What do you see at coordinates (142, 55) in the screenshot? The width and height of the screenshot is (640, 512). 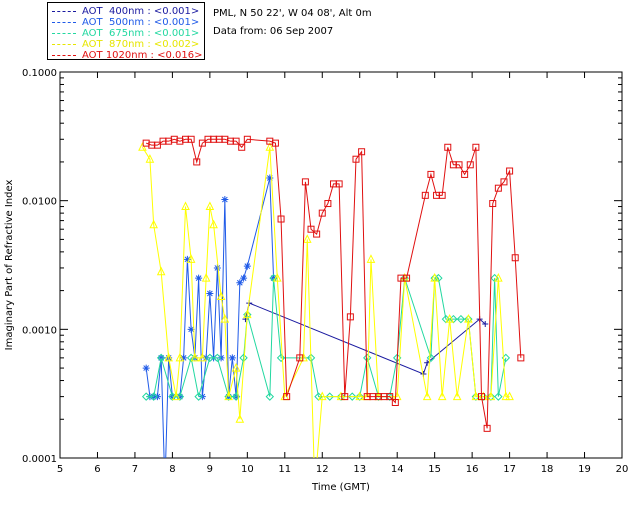 I see `legend-label-1020nm: AOT 1020nm : <0.016>` at bounding box center [142, 55].